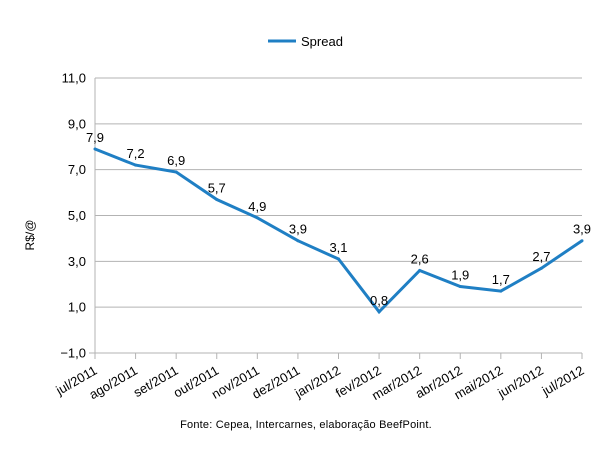 The image size is (612, 452). Describe the element at coordinates (317, 382) in the screenshot. I see `x-tick-label: jan/2012` at that location.